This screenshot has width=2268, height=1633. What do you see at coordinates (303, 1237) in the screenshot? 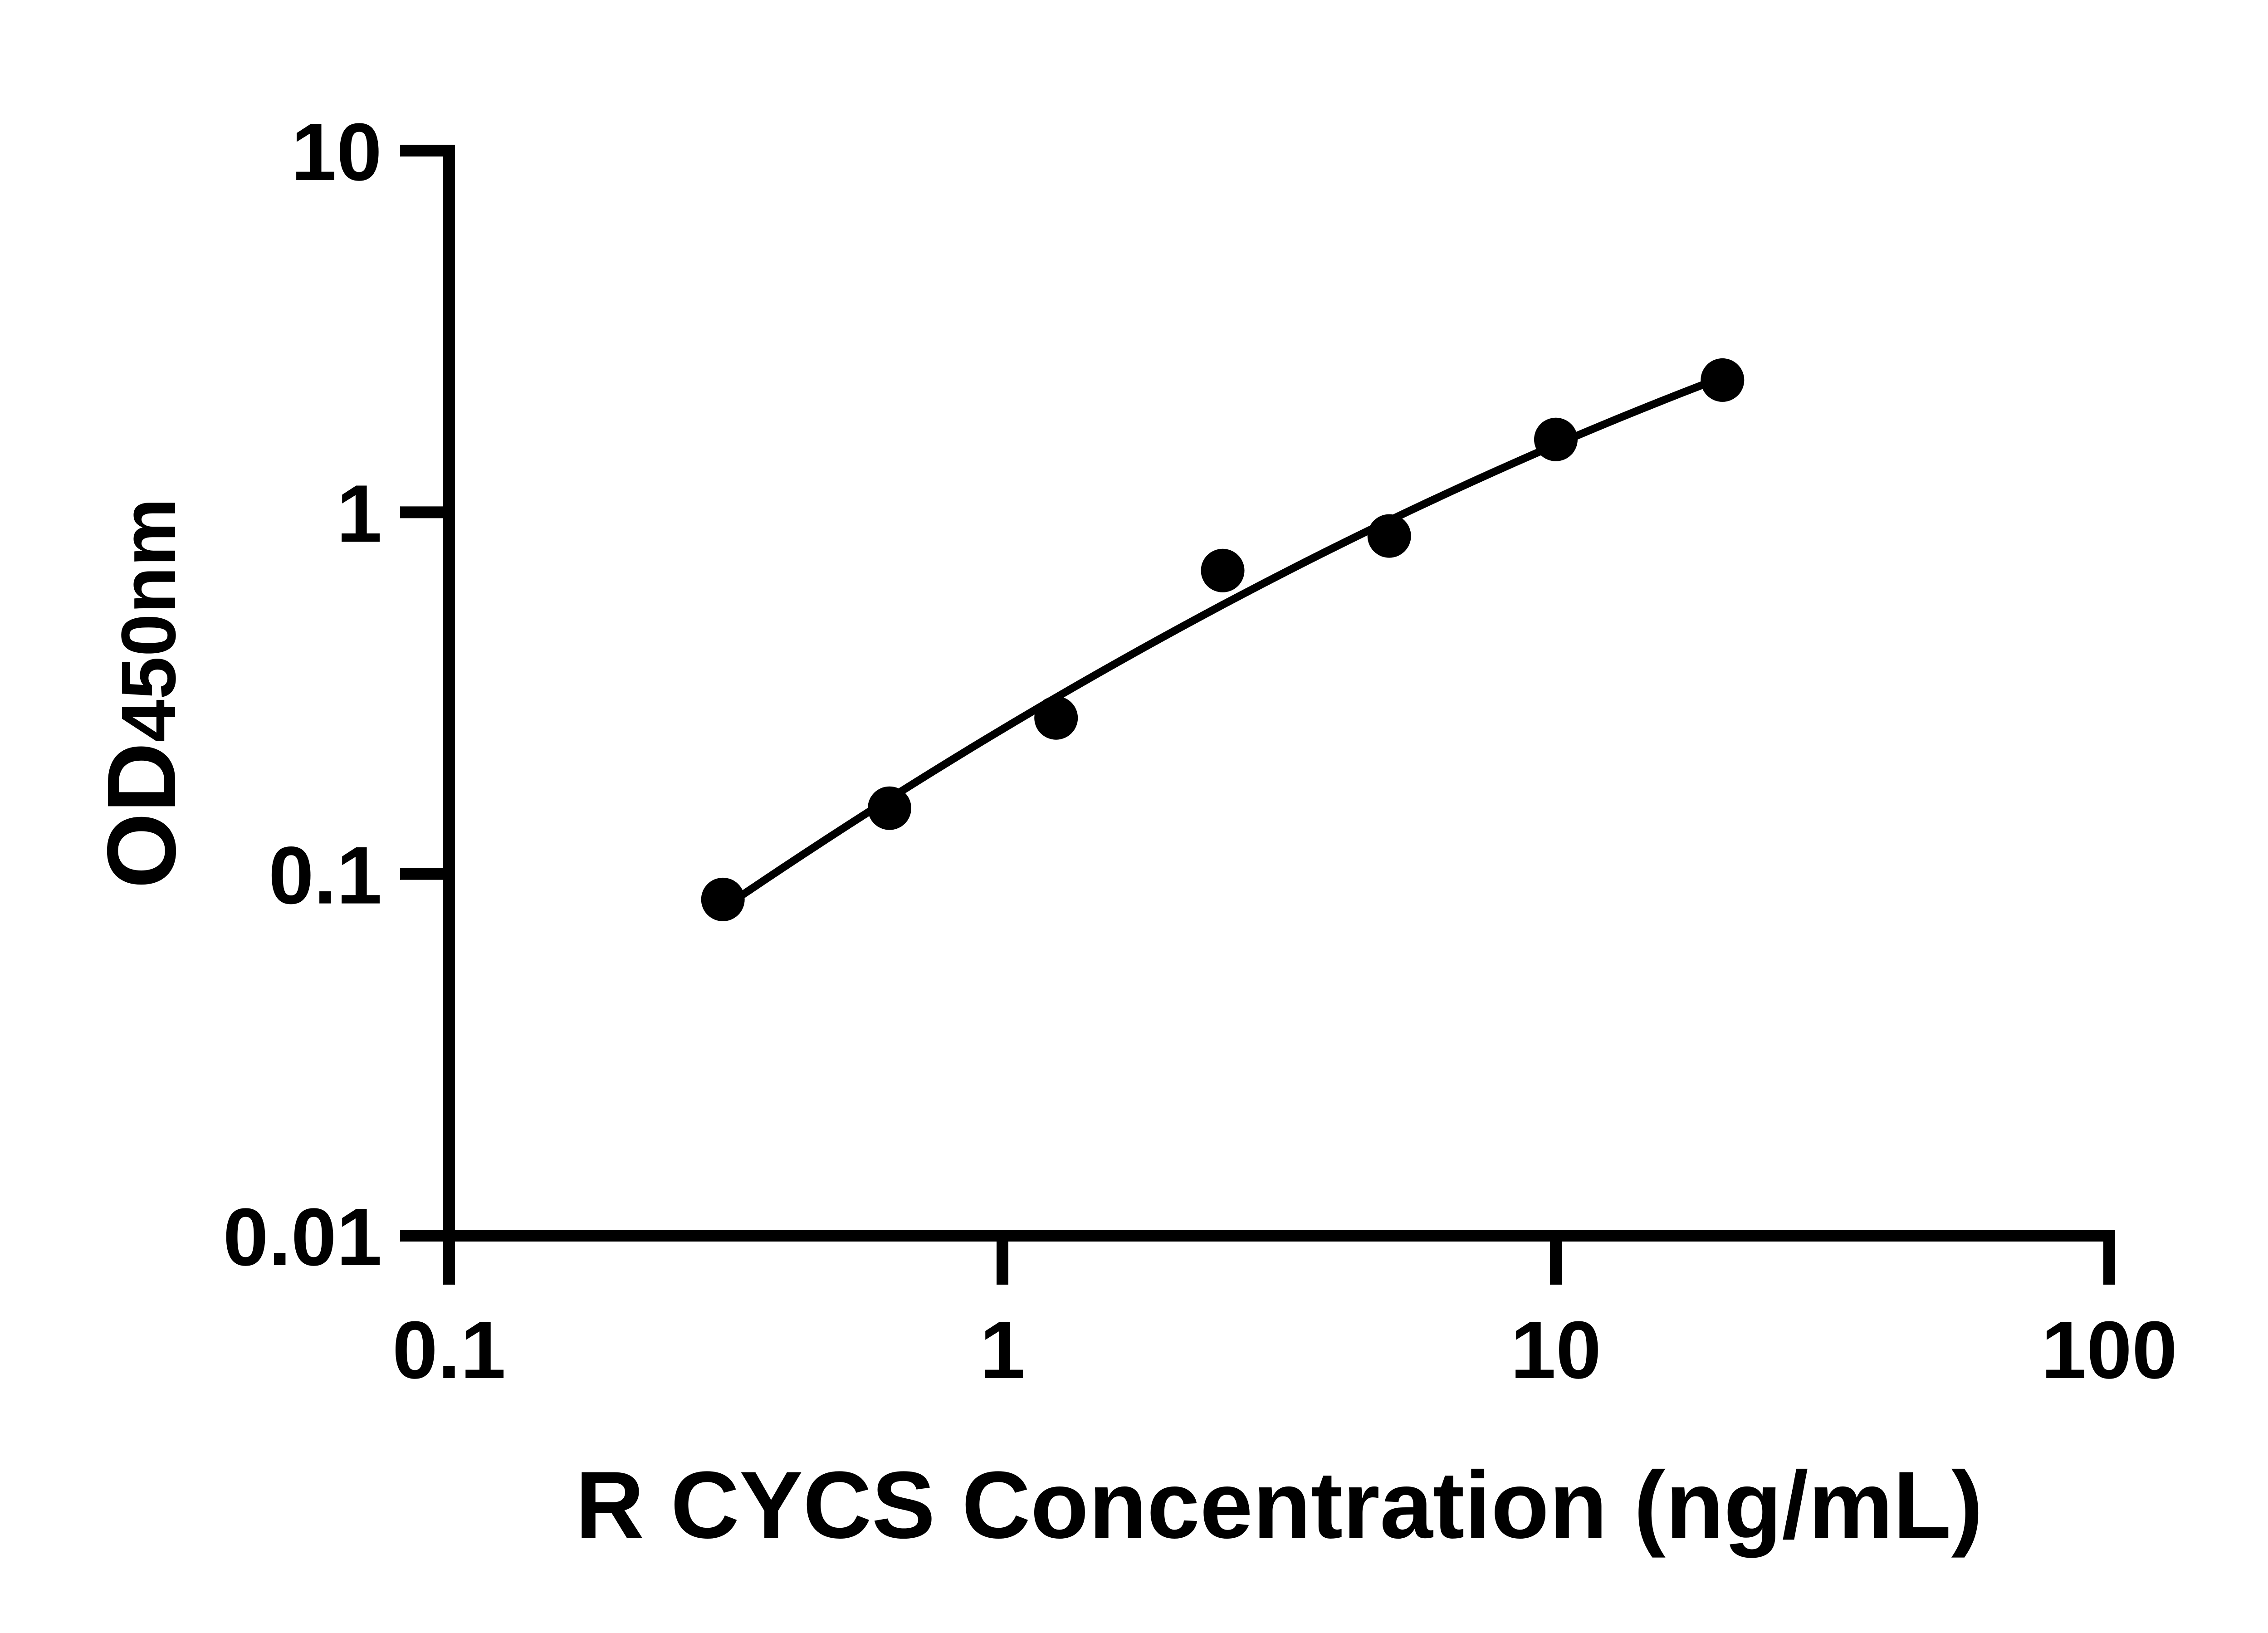
I see `y-tick-label: 0.01` at bounding box center [303, 1237].